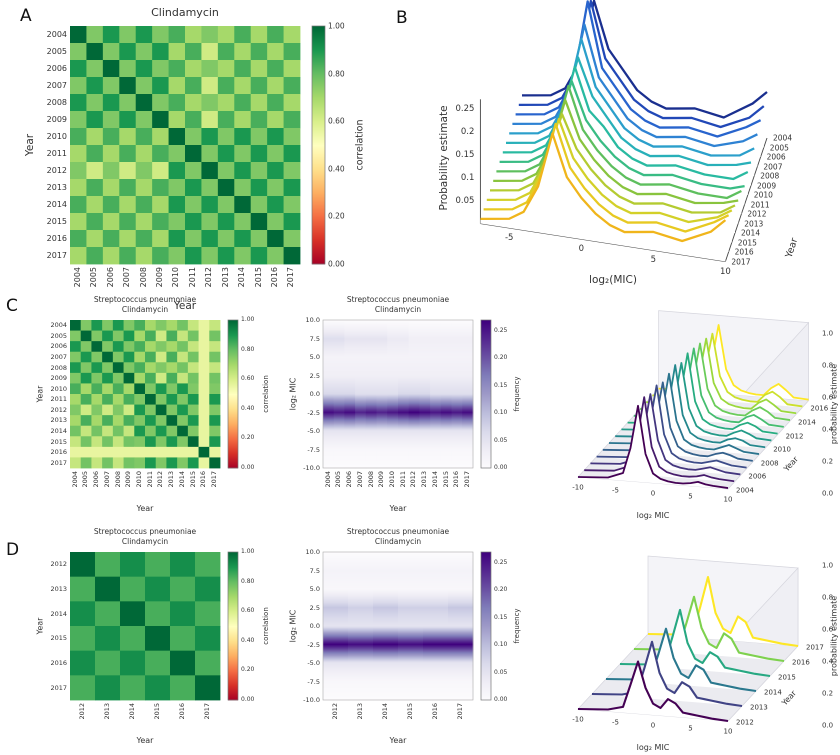  I want to click on heatmap-c-colorbar-label: correlation, so click(266, 394).